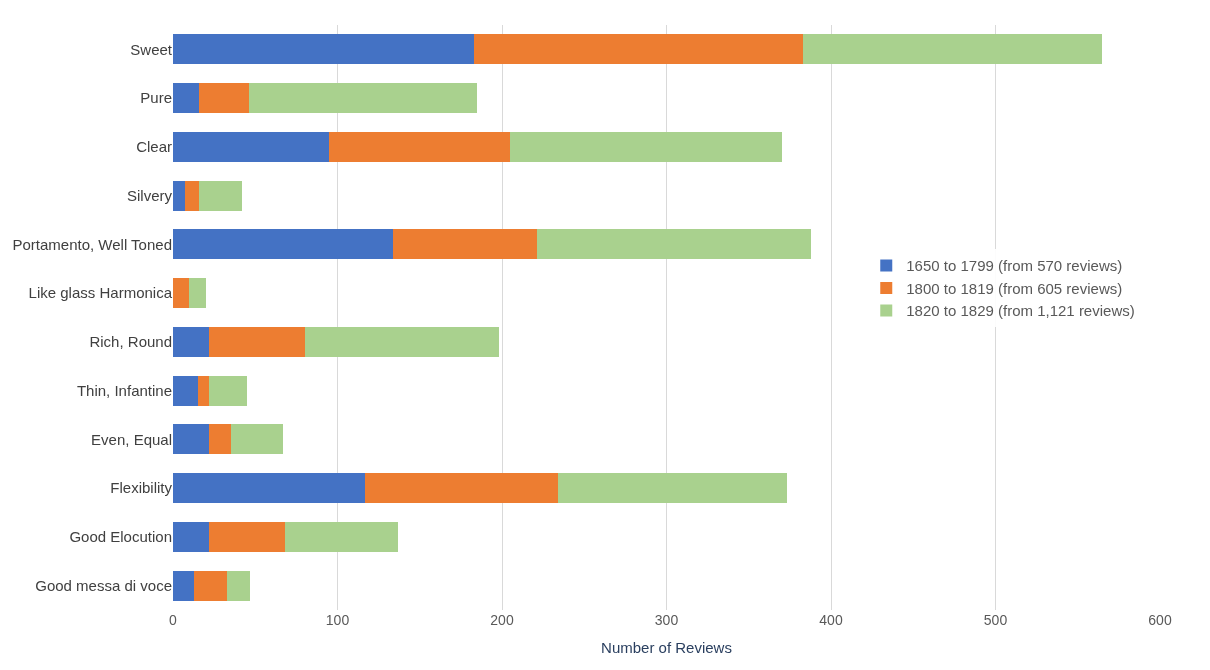  I want to click on y-tick-label: Even, Equal, so click(131, 439).